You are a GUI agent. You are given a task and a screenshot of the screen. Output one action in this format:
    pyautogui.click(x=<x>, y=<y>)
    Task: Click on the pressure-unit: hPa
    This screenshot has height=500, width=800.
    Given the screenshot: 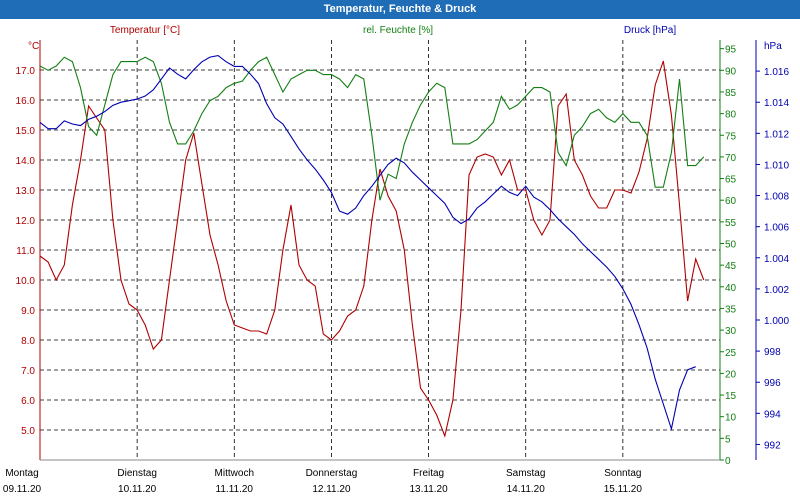 What is the action you would take?
    pyautogui.click(x=773, y=46)
    